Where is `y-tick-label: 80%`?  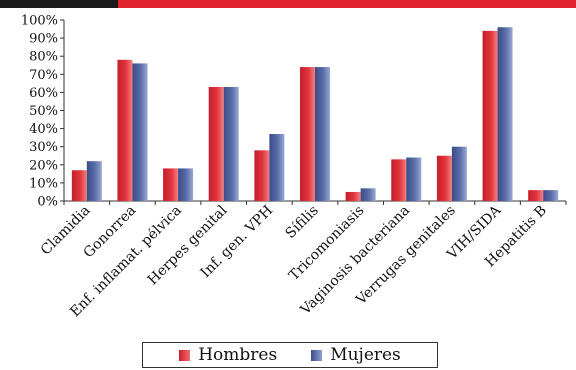 y-tick-label: 80% is located at coordinates (43, 57).